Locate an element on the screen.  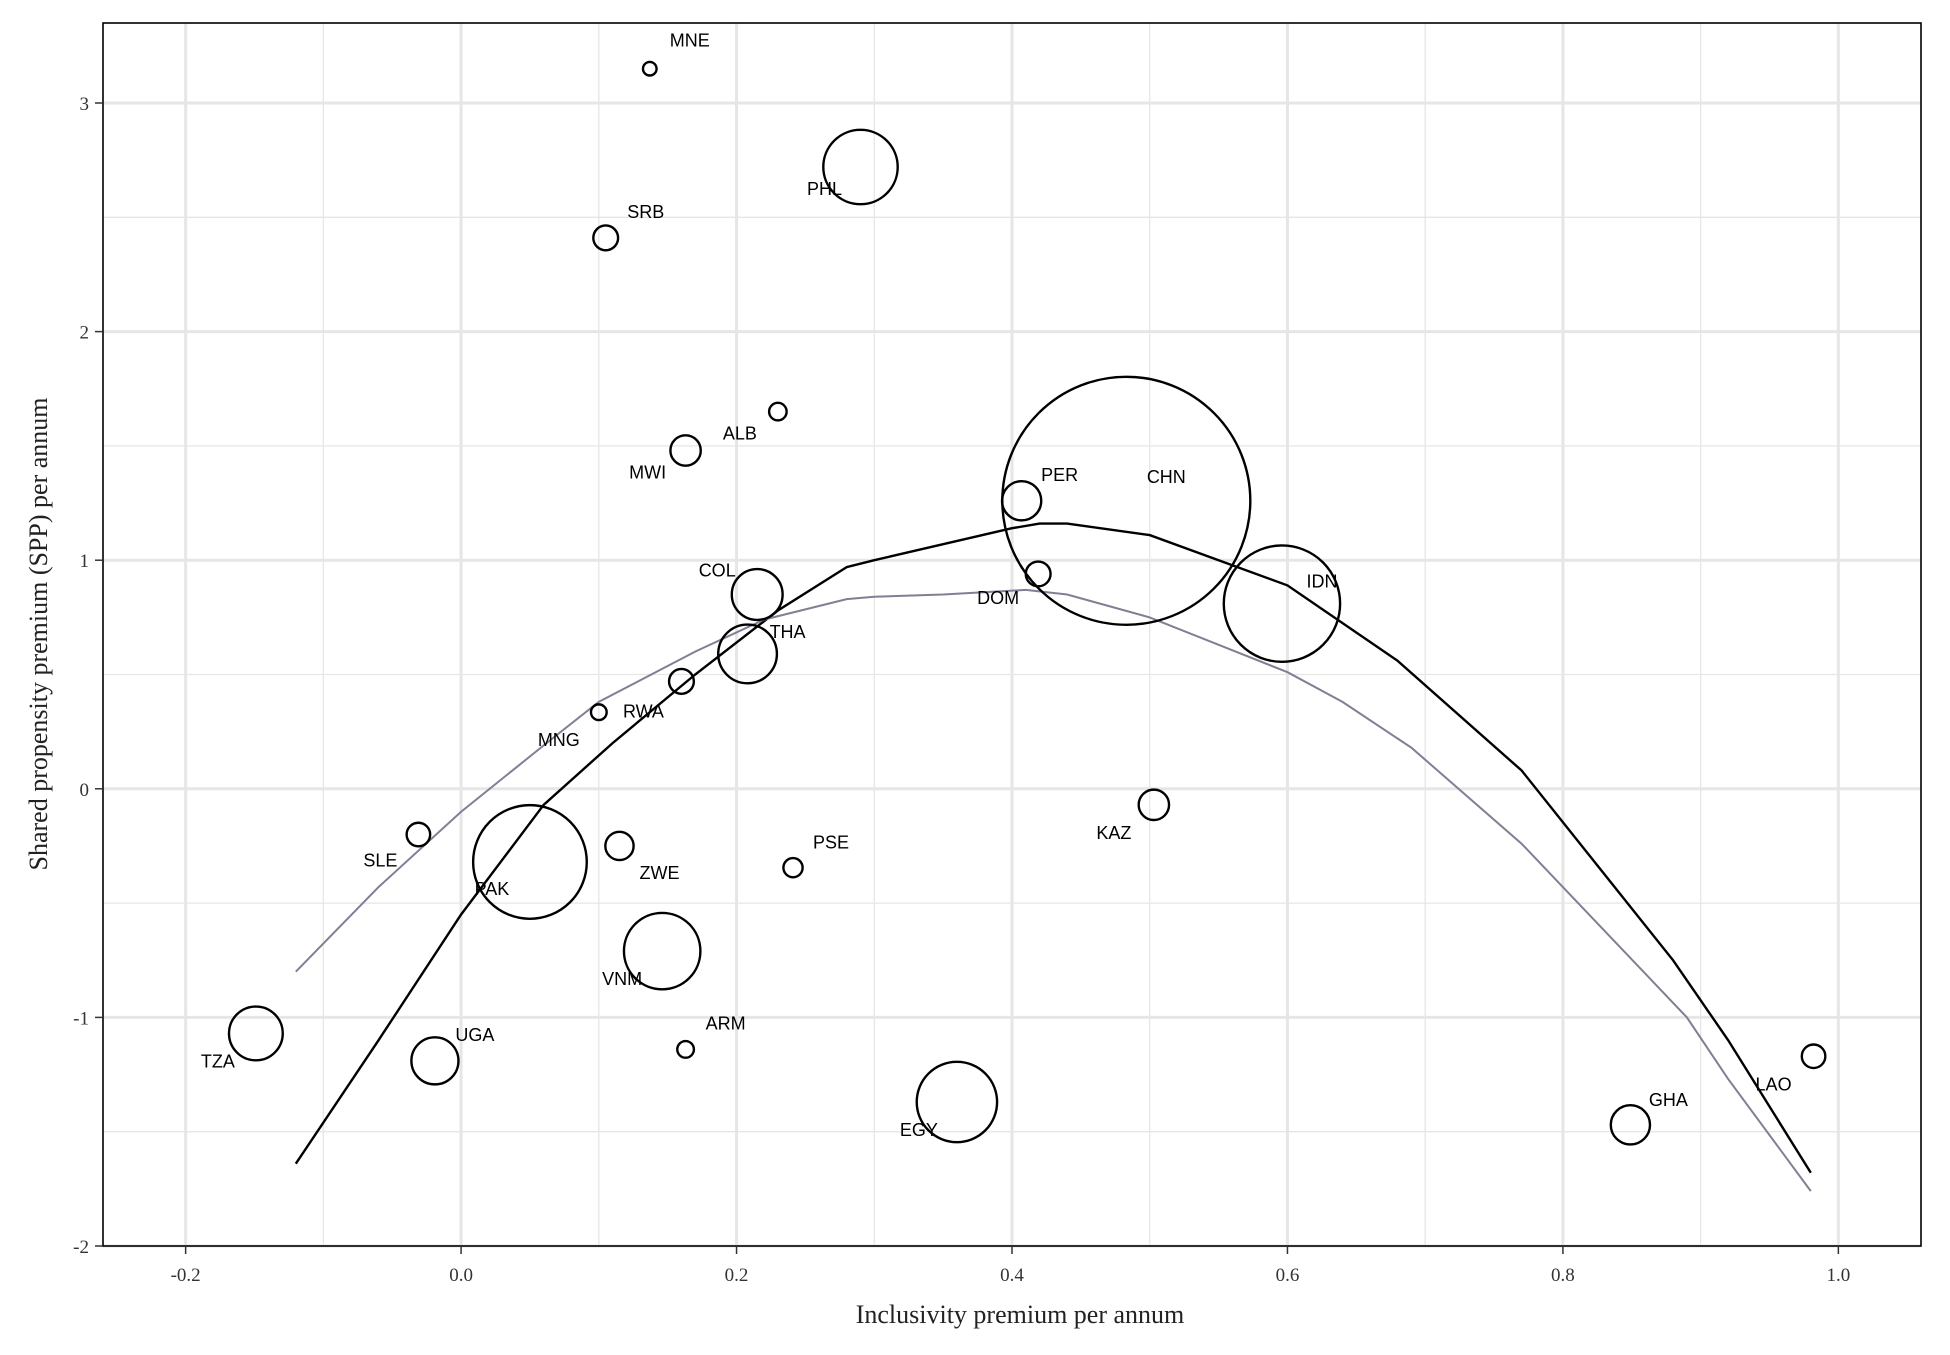
x-axis: -0.2 0.0 0.2 0.4 0.6 0.8 1.0 is located at coordinates (1010, 1266).